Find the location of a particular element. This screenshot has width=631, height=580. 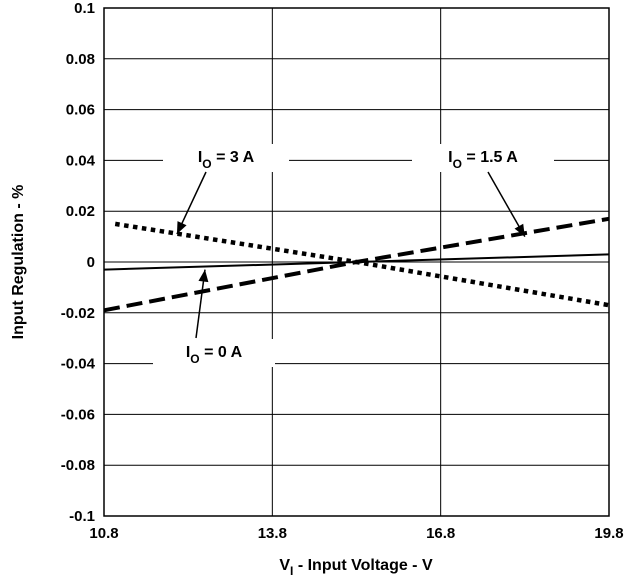

annotation-rest: = 0 A is located at coordinates (221, 352).